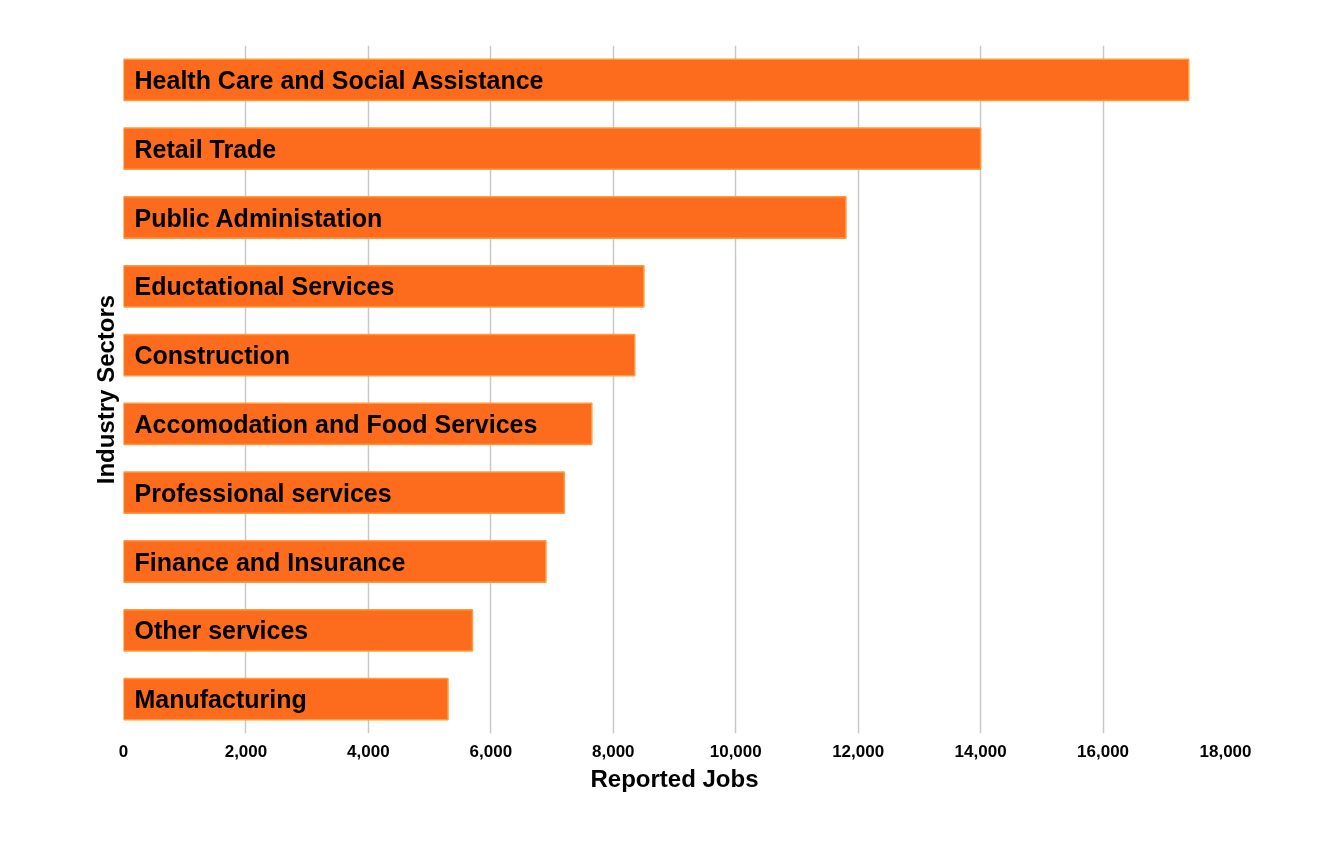 This screenshot has height=858, width=1343. What do you see at coordinates (258, 217) in the screenshot?
I see `y-tick-label: Public Administation` at bounding box center [258, 217].